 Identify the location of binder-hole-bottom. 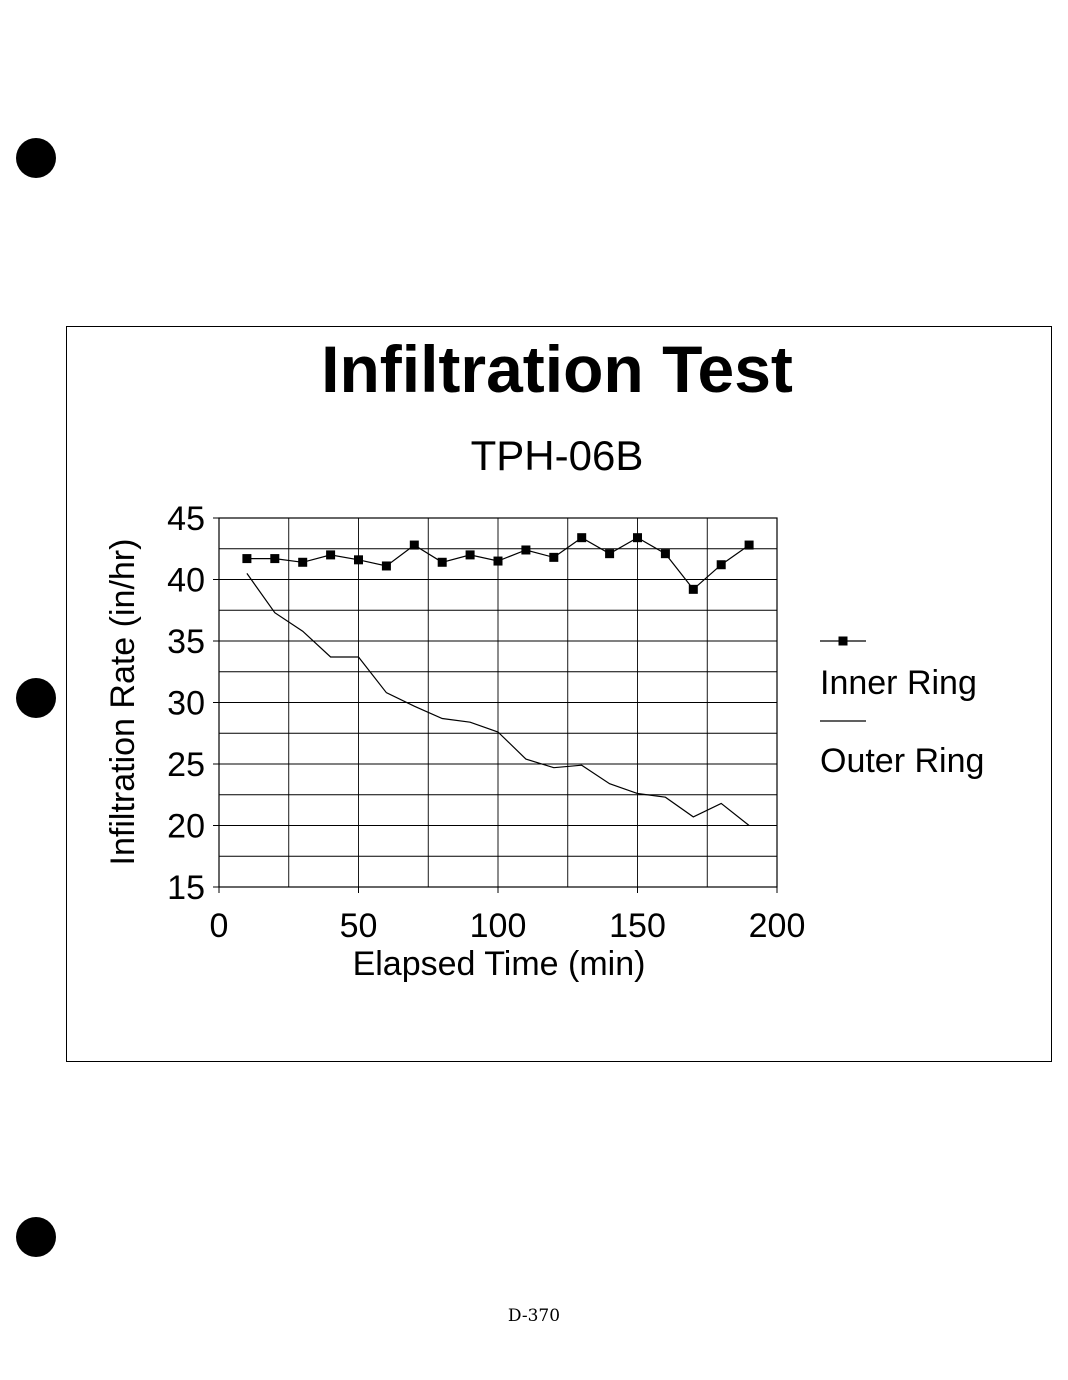
(36, 1237).